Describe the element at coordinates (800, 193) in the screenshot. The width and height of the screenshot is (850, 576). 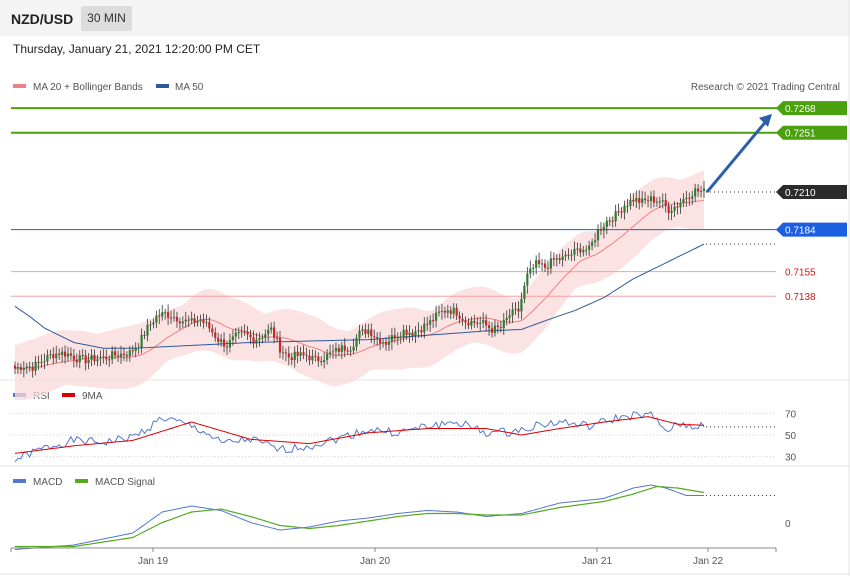
I see `current-price-label: 0.7210` at that location.